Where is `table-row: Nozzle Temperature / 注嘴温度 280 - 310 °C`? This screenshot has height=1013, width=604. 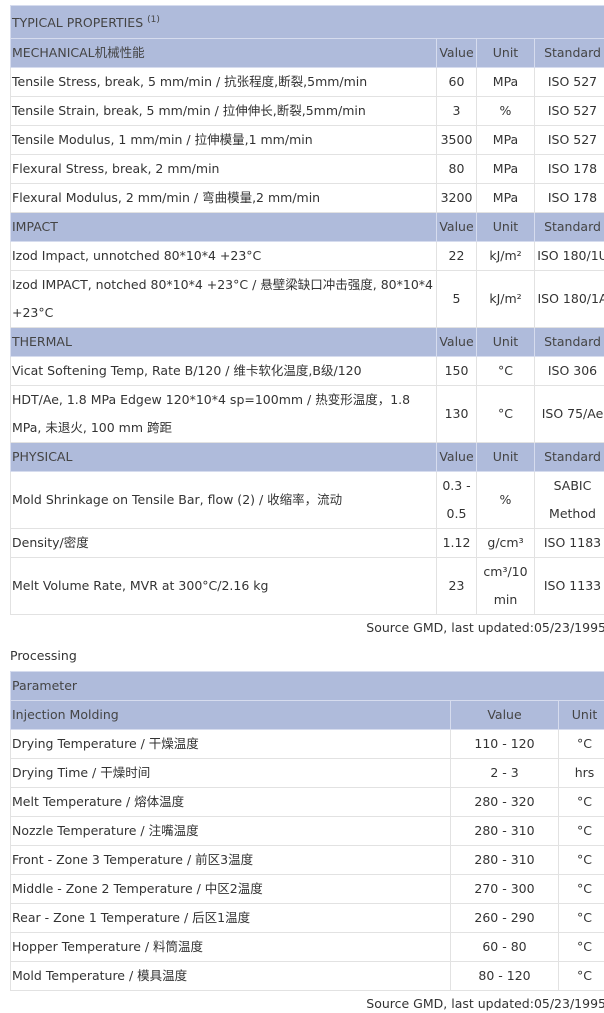
table-row: Nozzle Temperature / 注嘴温度 280 - 310 °C is located at coordinates (307, 831).